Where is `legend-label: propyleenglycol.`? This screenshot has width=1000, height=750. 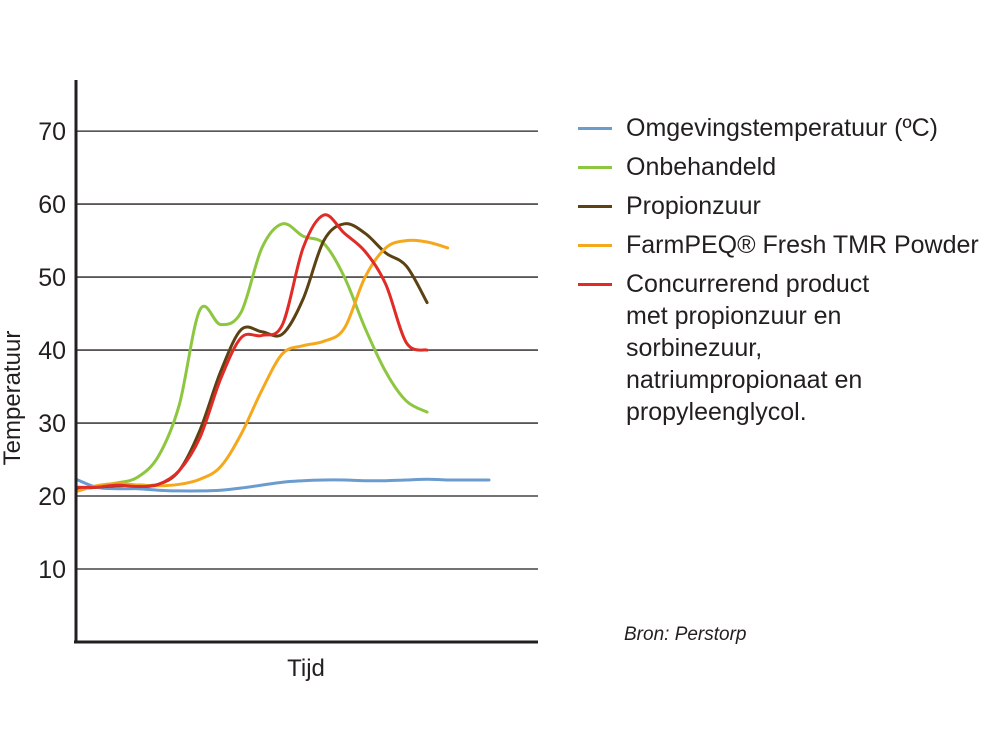 legend-label: propyleenglycol. is located at coordinates (716, 412).